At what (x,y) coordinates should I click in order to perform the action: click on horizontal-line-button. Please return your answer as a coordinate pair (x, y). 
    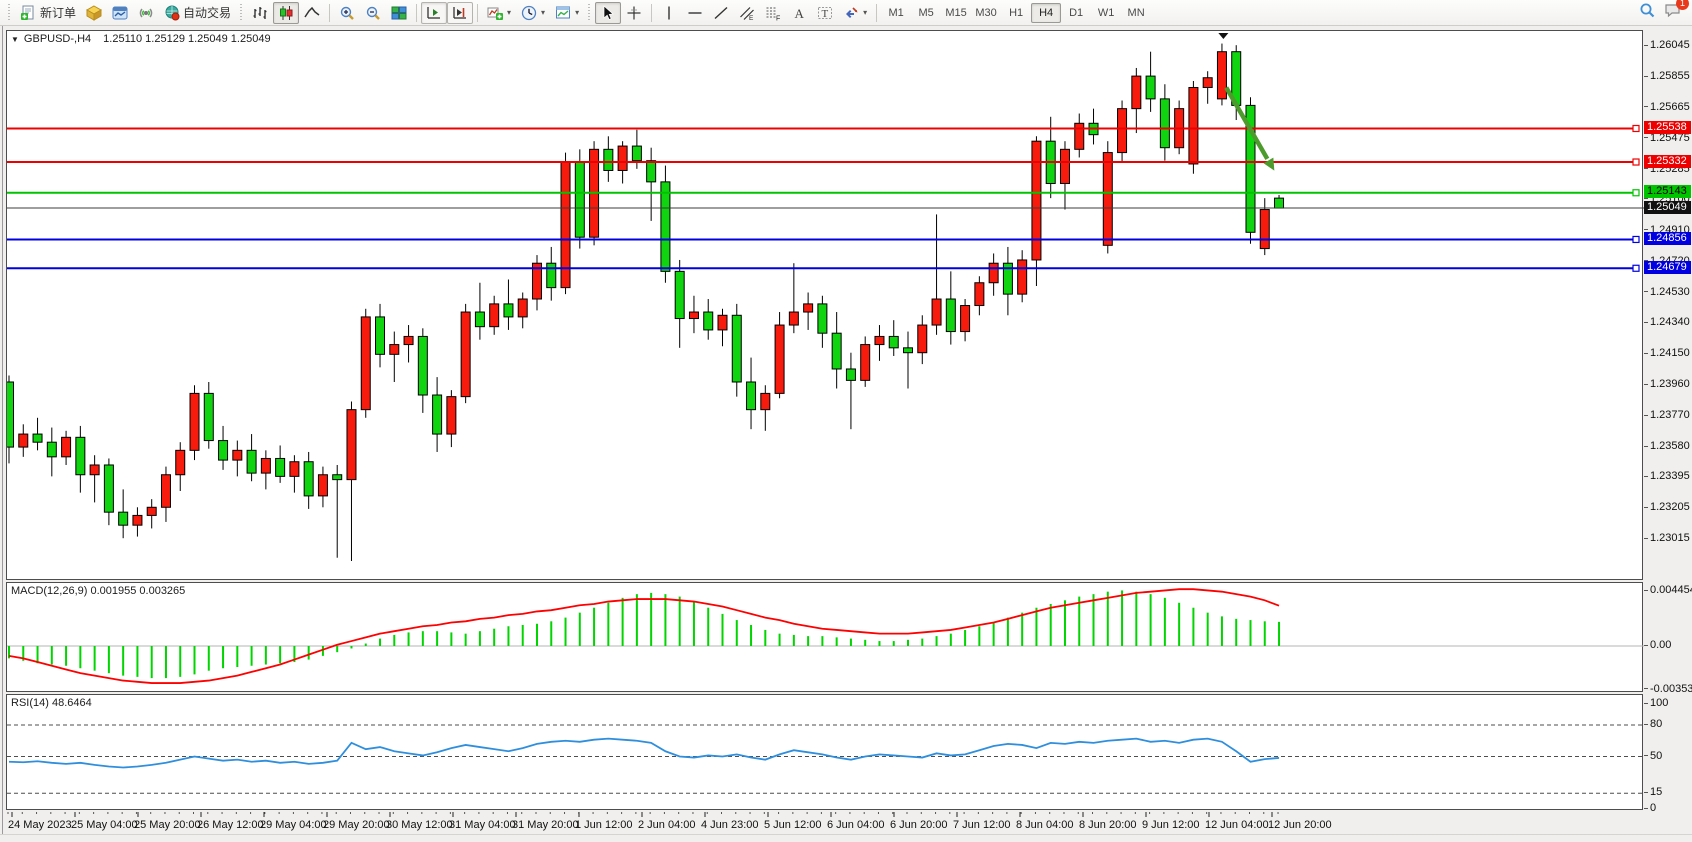
    Looking at the image, I should click on (695, 13).